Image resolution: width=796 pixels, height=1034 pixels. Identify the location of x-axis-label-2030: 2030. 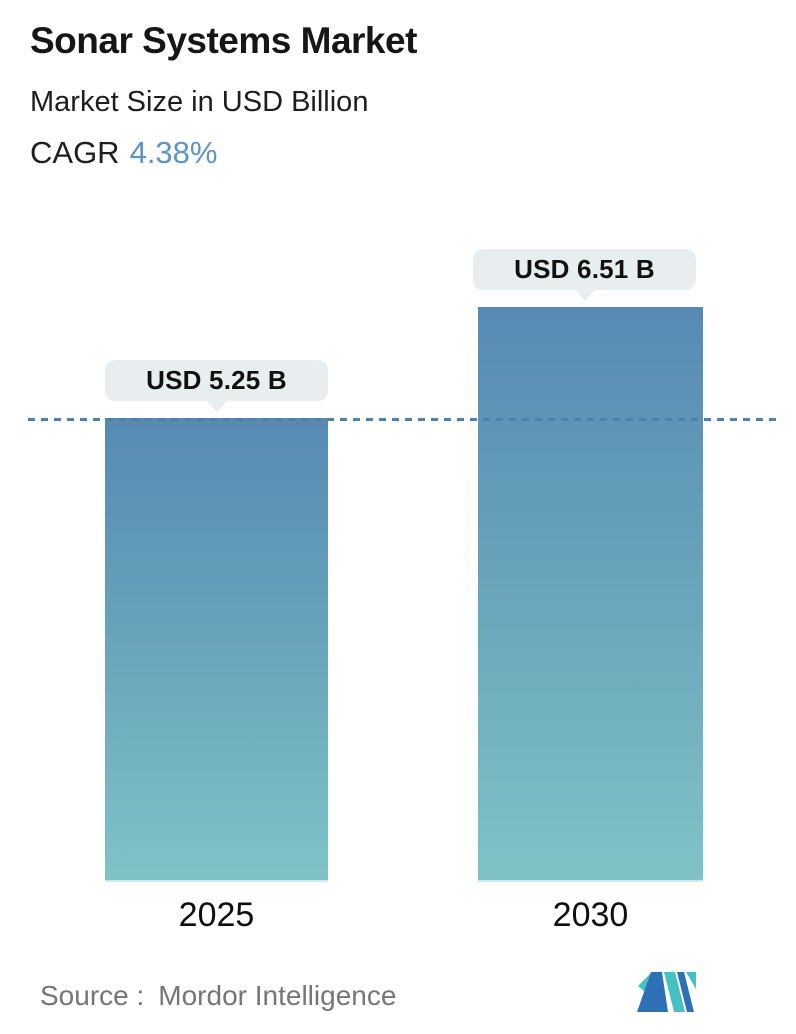
(590, 915).